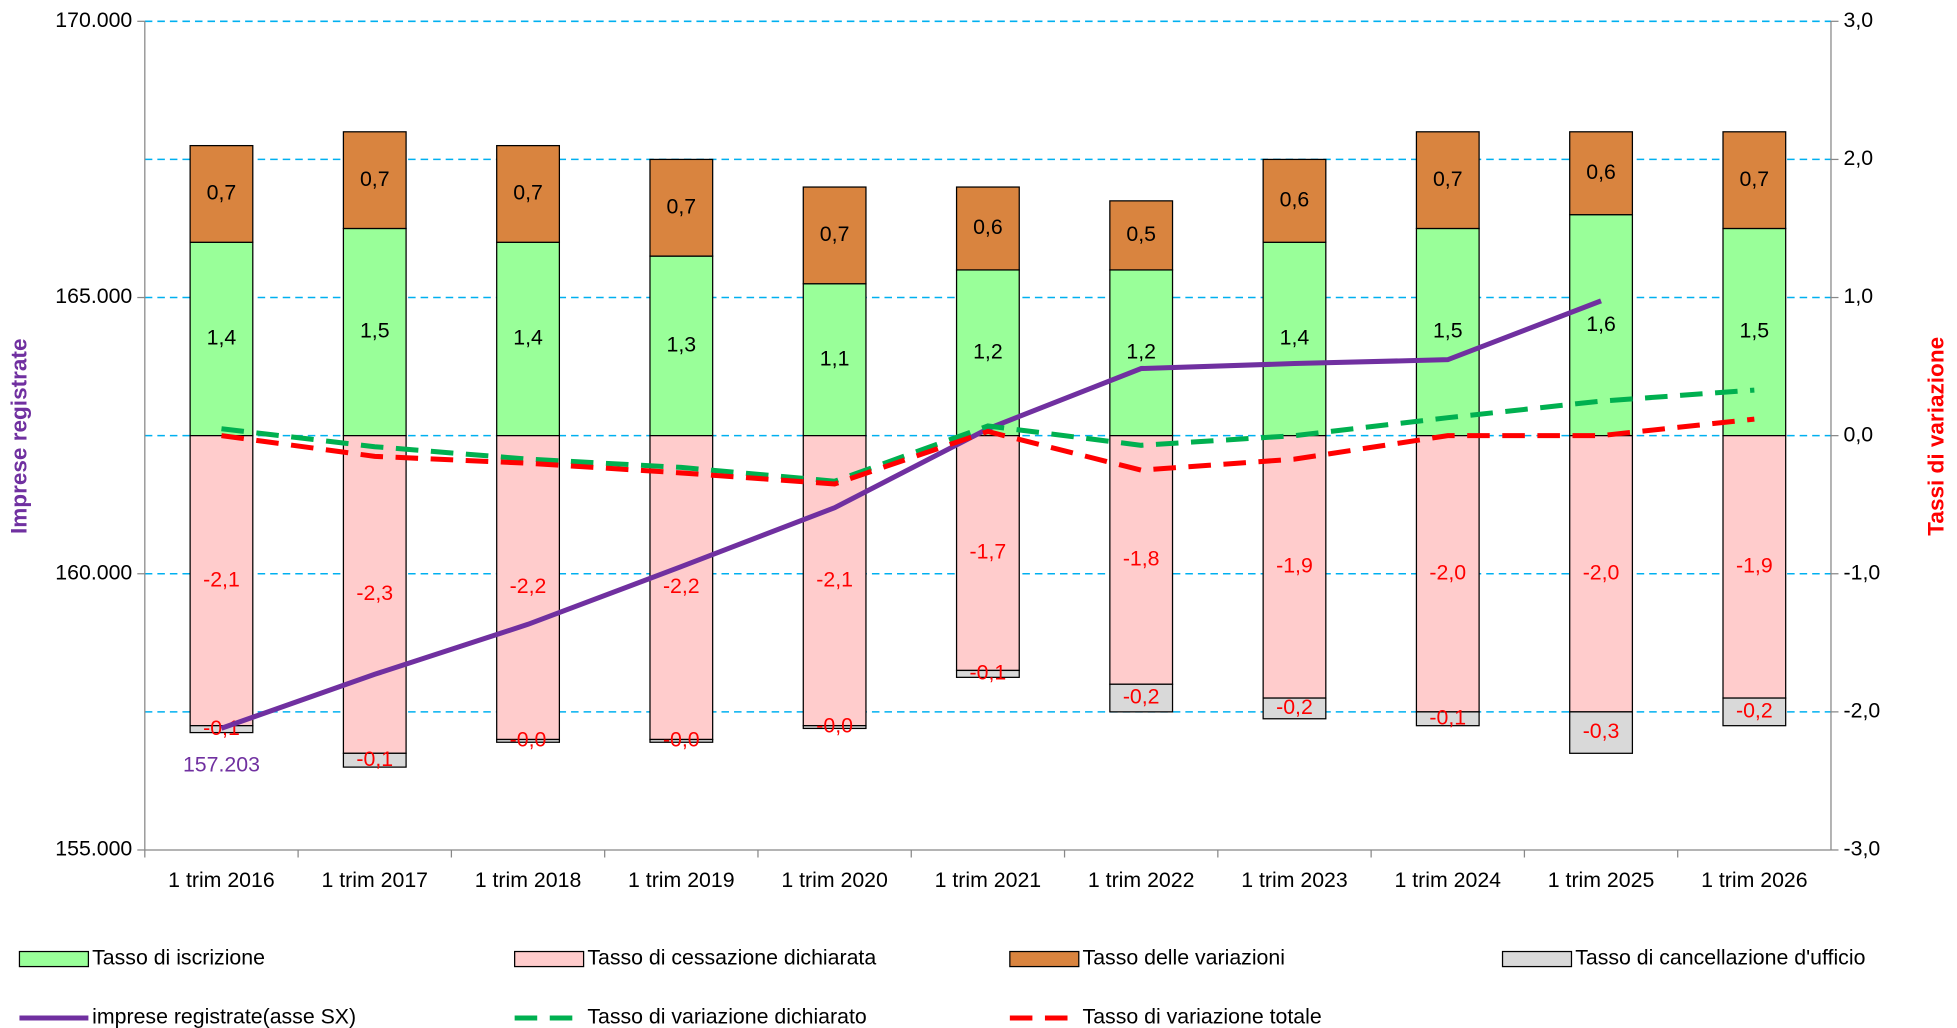 Image resolution: width=1957 pixels, height=1028 pixels. I want to click on y2-tick-label: -2,0, so click(1862, 710).